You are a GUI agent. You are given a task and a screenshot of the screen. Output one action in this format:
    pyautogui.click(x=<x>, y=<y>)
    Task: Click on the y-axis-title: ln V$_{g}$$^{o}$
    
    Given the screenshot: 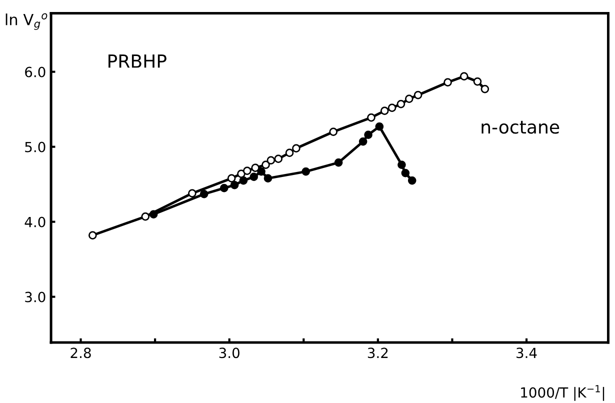 What is the action you would take?
    pyautogui.click(x=27, y=21)
    